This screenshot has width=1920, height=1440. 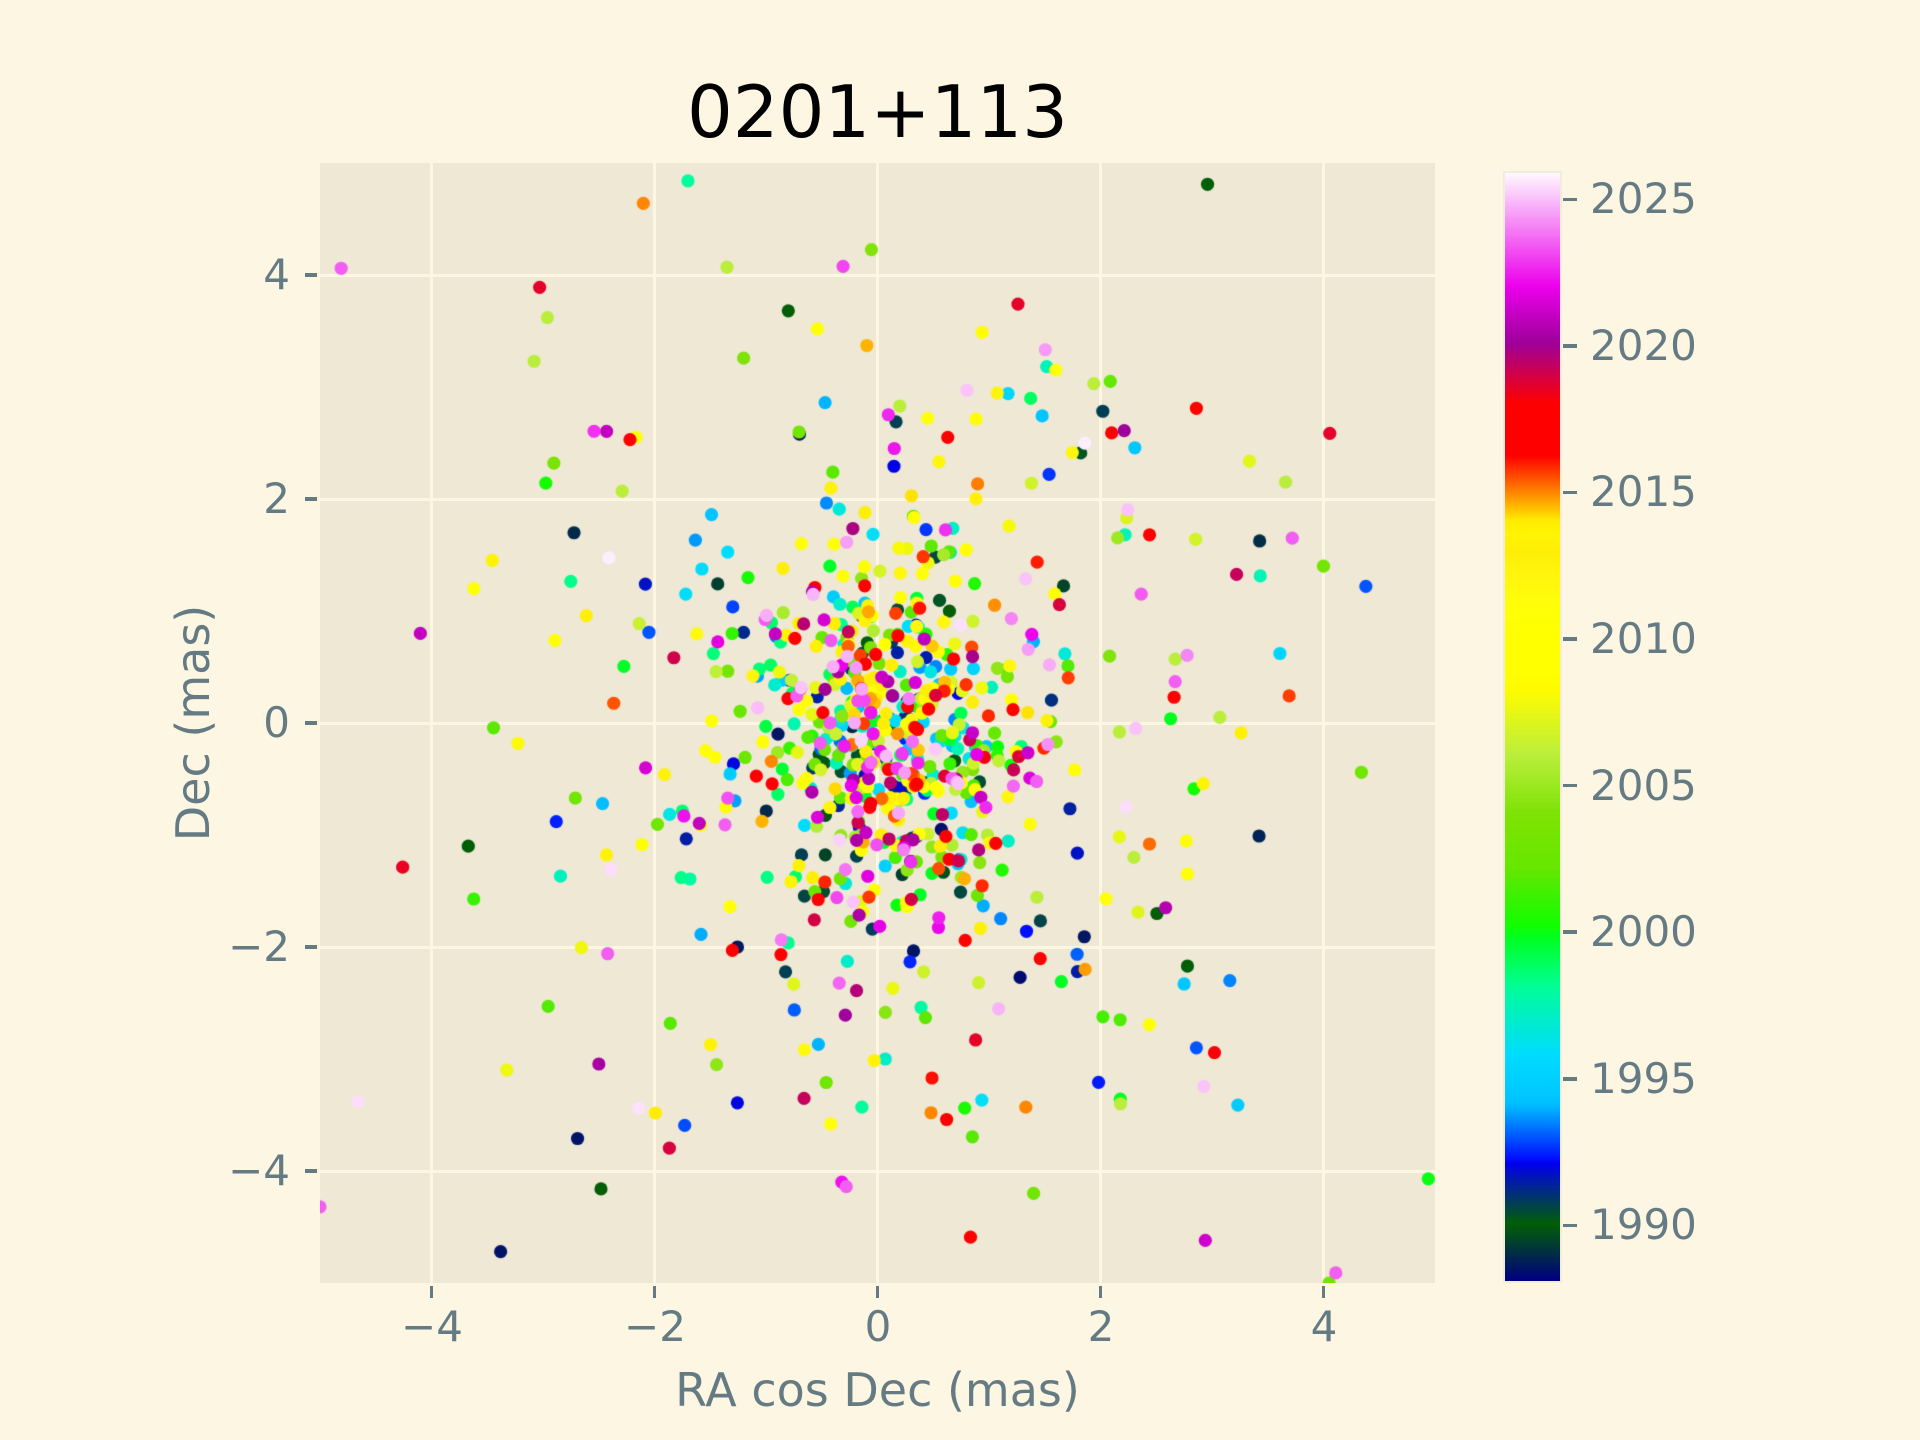 I want to click on x-tick-label-0: 0, so click(x=878, y=1326).